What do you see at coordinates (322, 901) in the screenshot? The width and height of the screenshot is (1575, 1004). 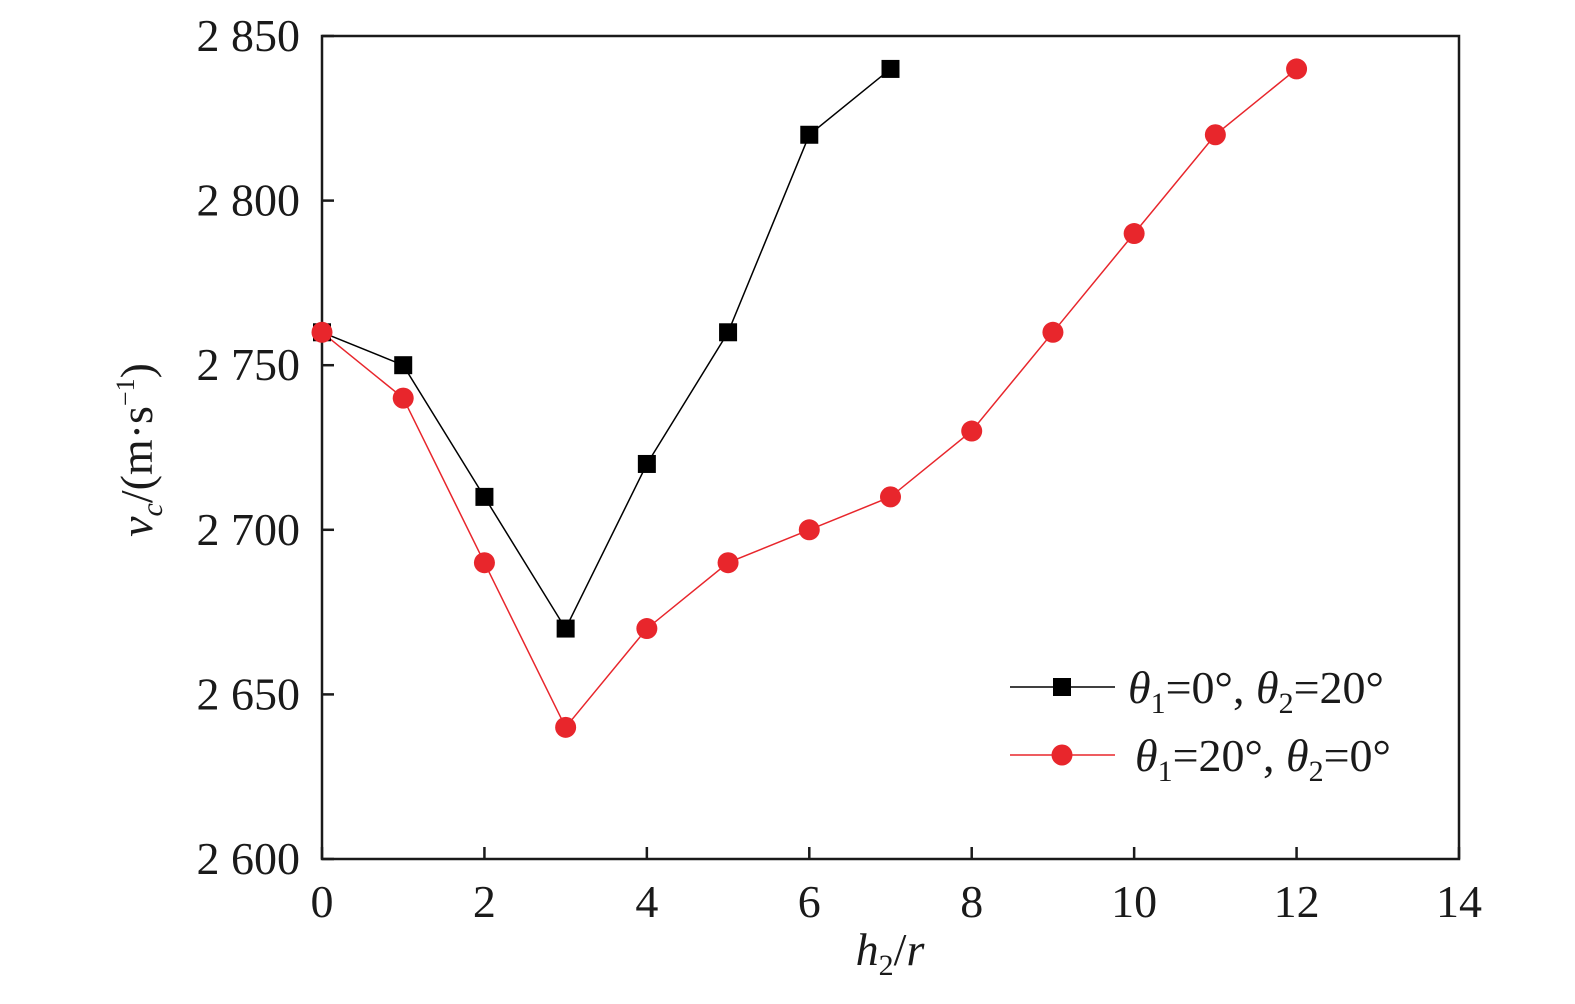 I see `x-tick-label: 0` at bounding box center [322, 901].